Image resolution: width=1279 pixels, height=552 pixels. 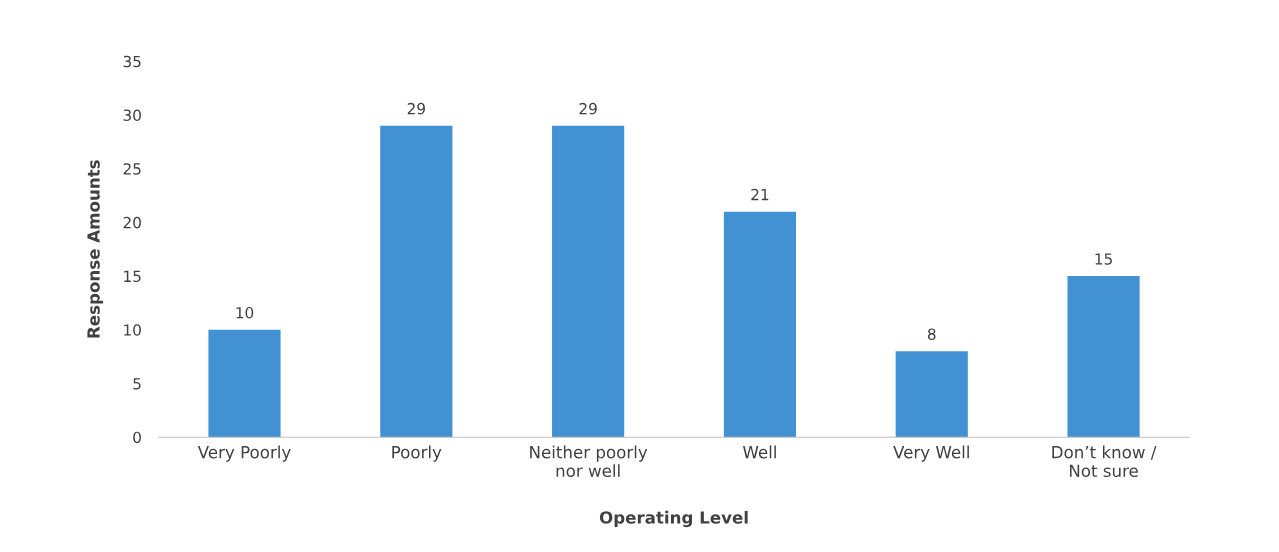 I want to click on y-tick-label: 30, so click(x=132, y=115).